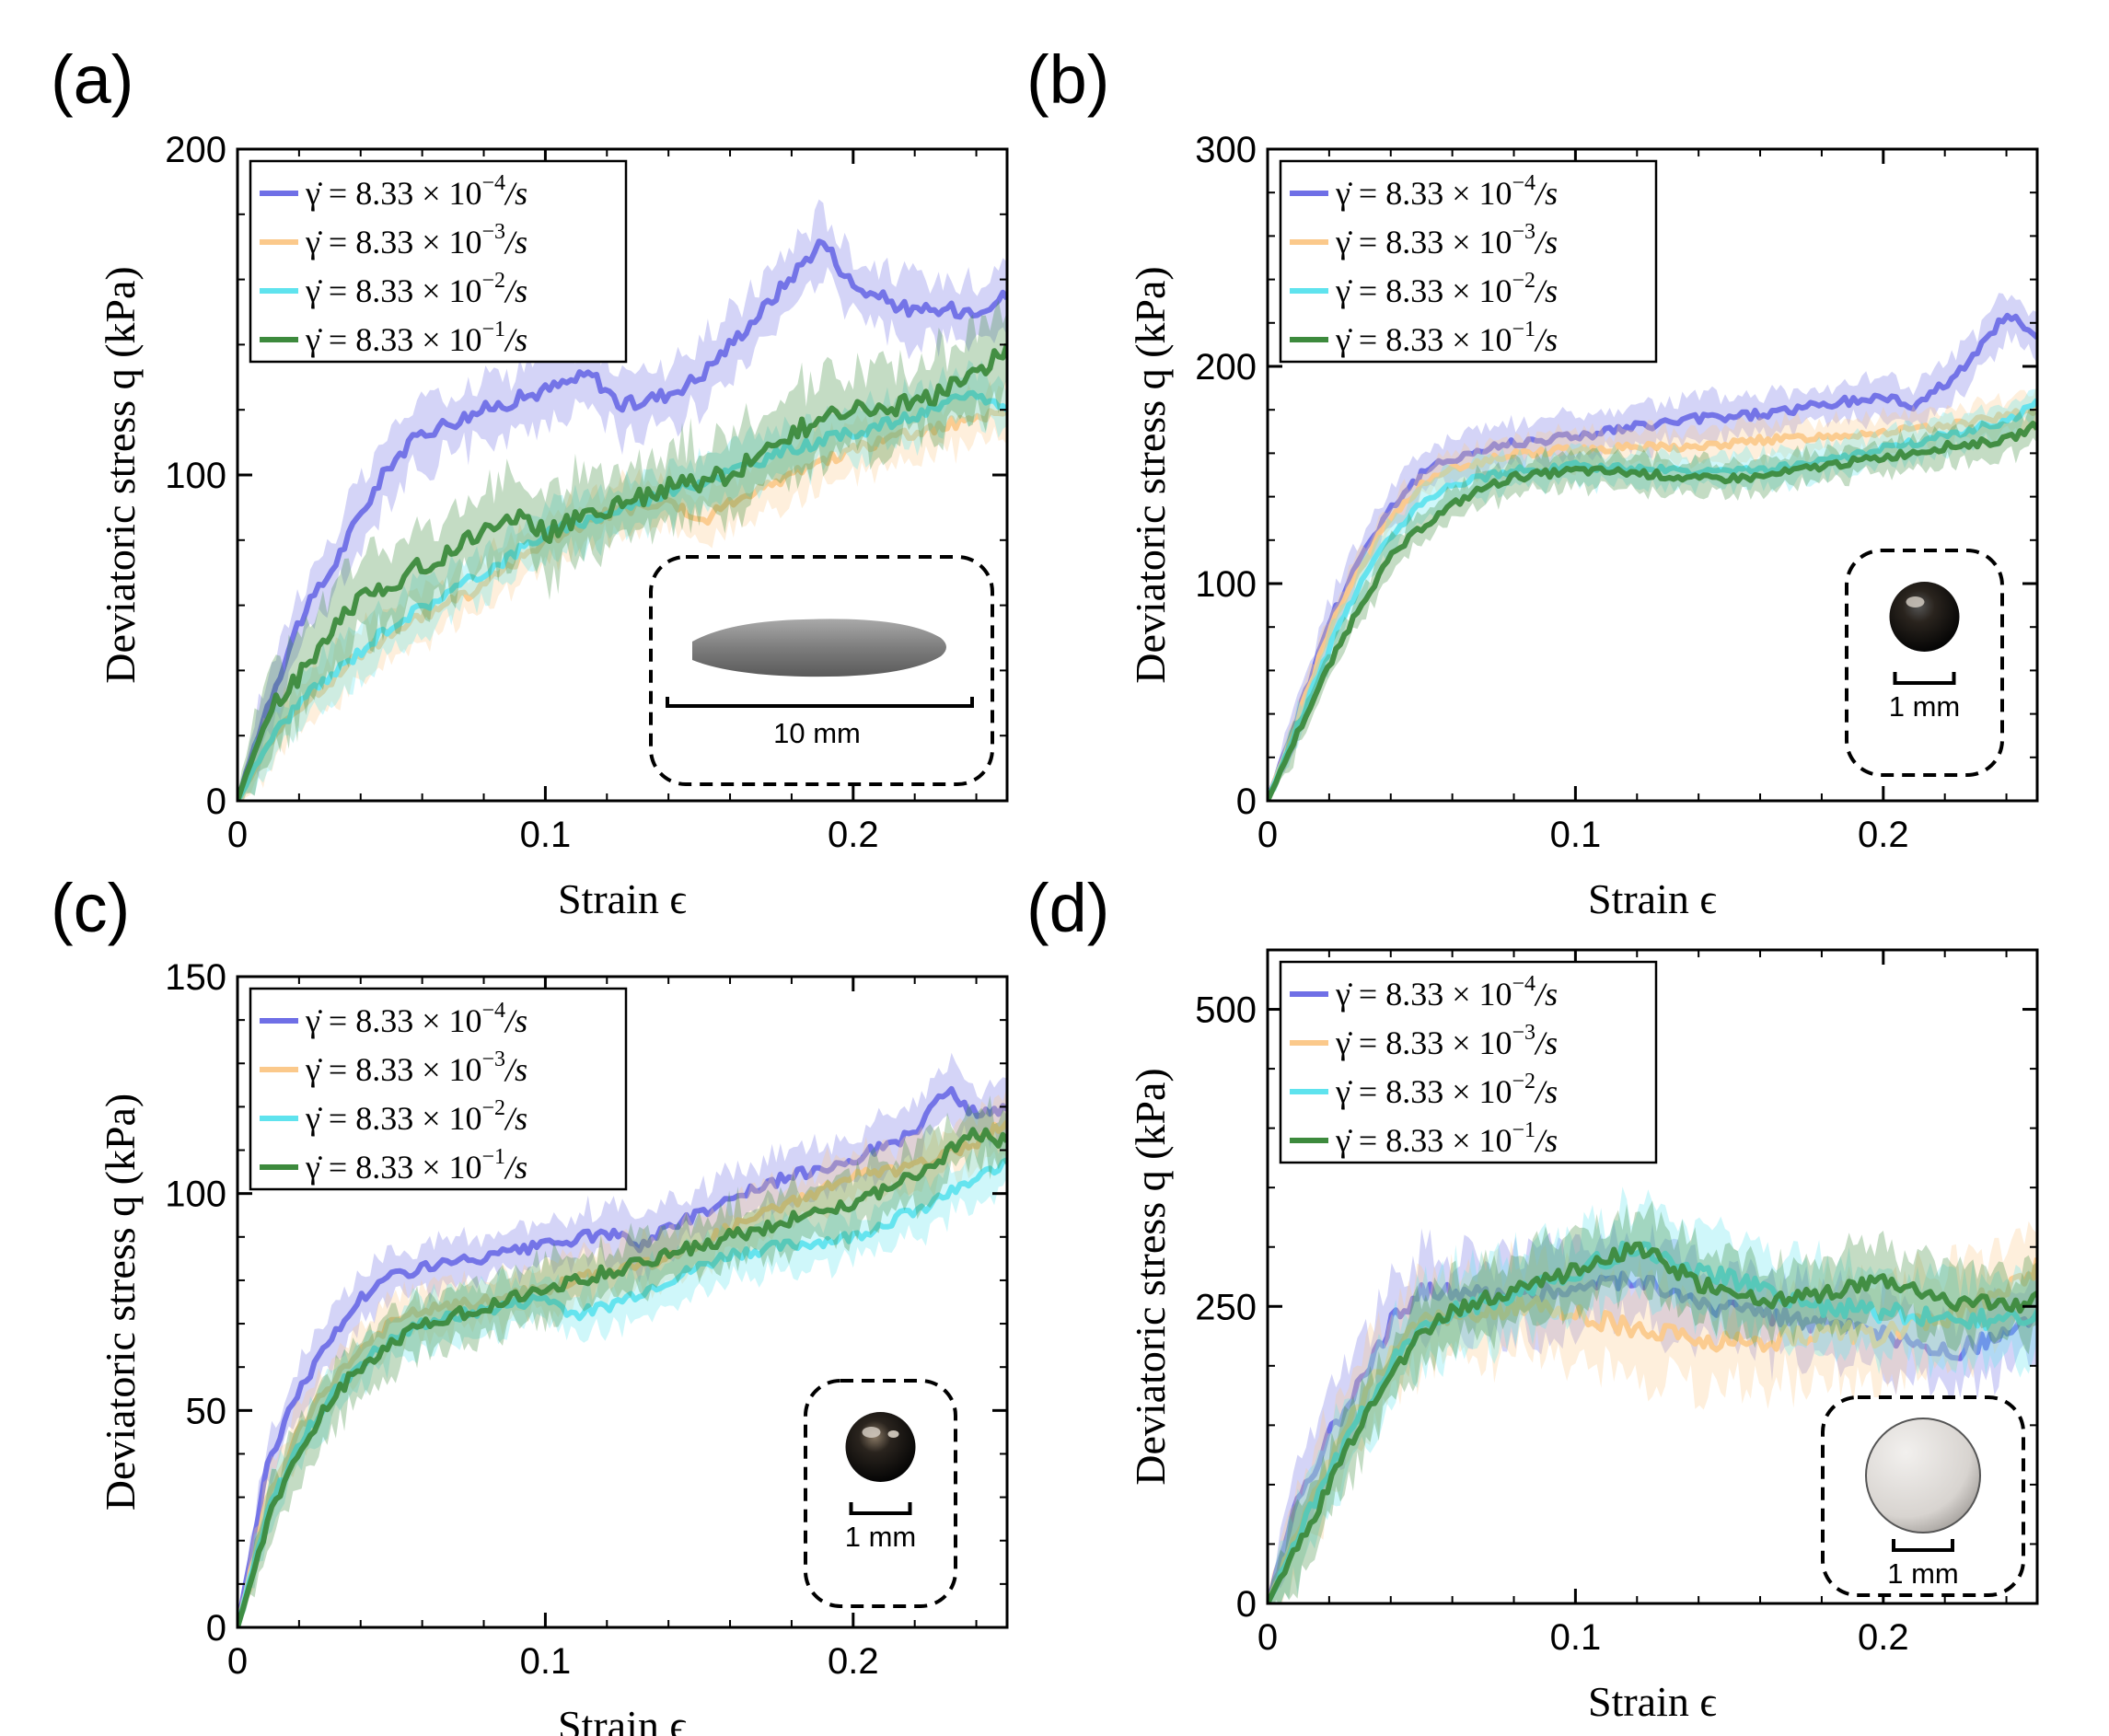 The height and width of the screenshot is (1736, 2109). I want to click on y-tick-label: 300, so click(1226, 150).